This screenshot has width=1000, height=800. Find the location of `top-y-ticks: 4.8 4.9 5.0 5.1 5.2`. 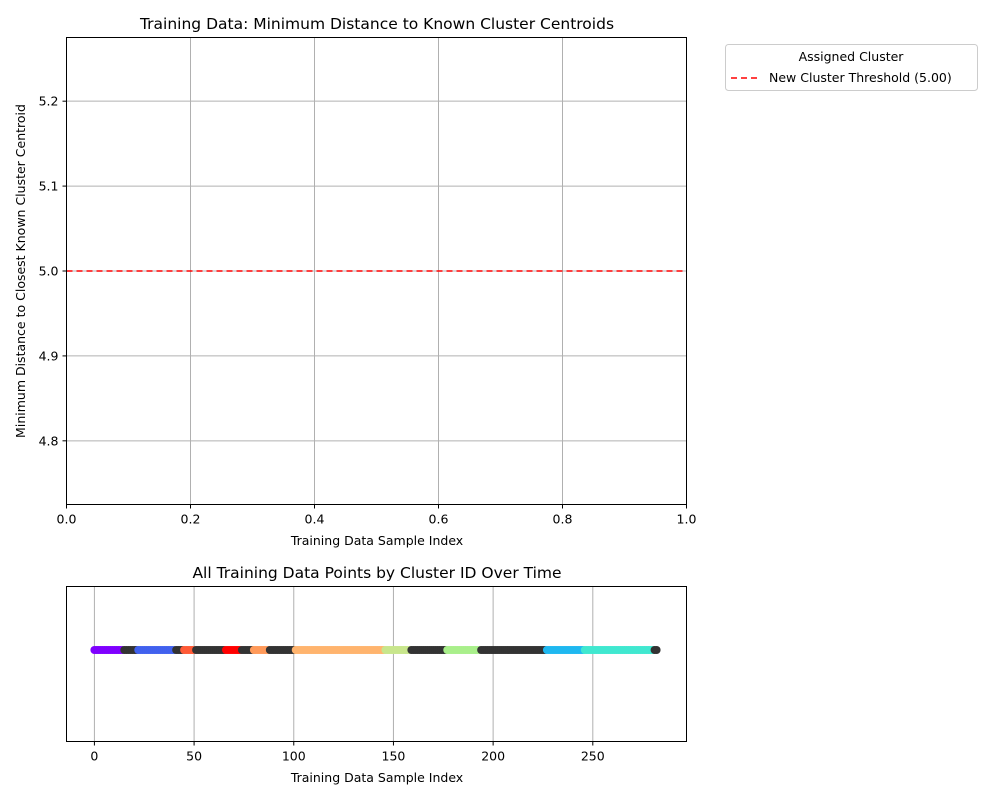

top-y-ticks: 4.8 4.9 5.0 5.1 5.2 is located at coordinates (53, 271).